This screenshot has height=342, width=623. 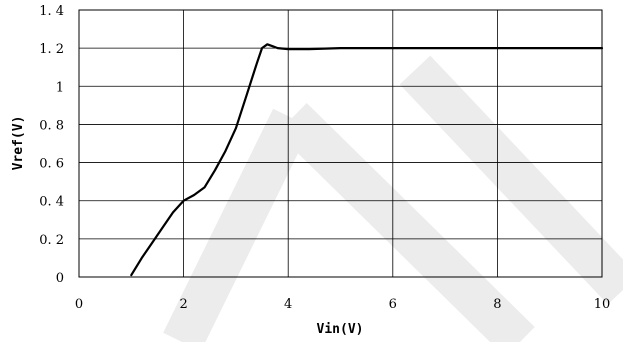 What do you see at coordinates (393, 304) in the screenshot?
I see `x-tick-label: 6` at bounding box center [393, 304].